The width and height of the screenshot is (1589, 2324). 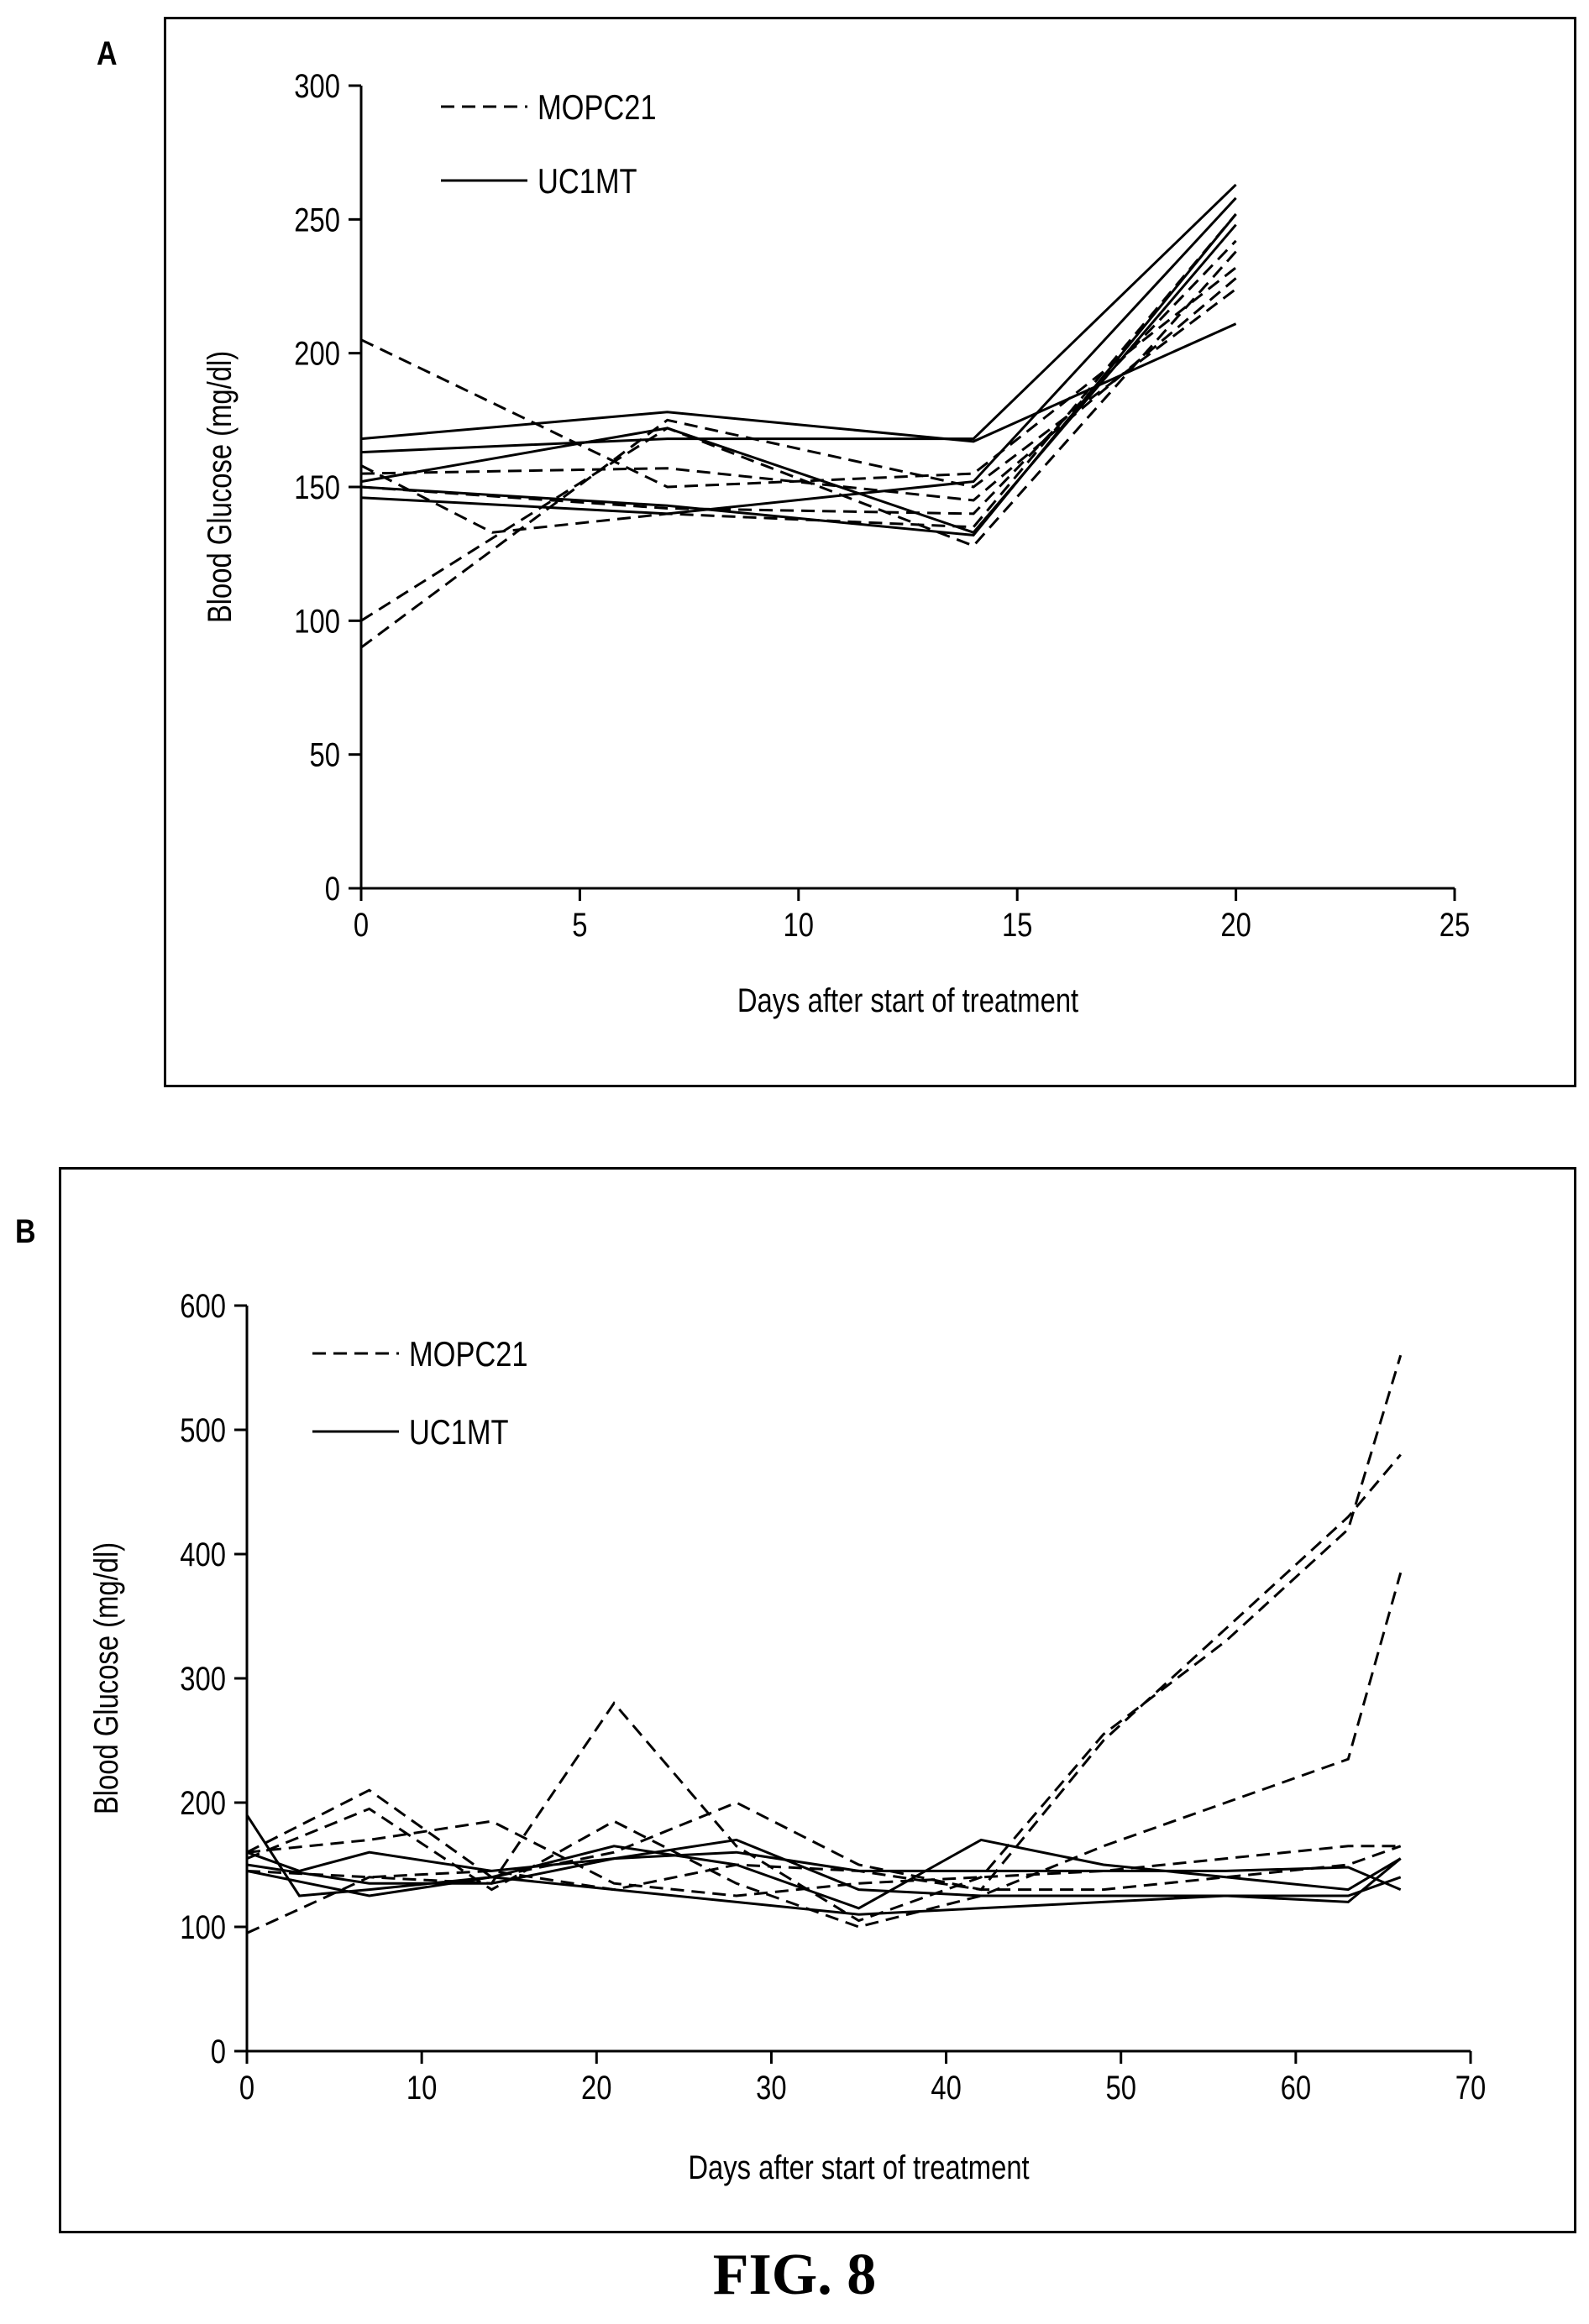 What do you see at coordinates (317, 220) in the screenshot?
I see `panel-a-y-tick-label: 250` at bounding box center [317, 220].